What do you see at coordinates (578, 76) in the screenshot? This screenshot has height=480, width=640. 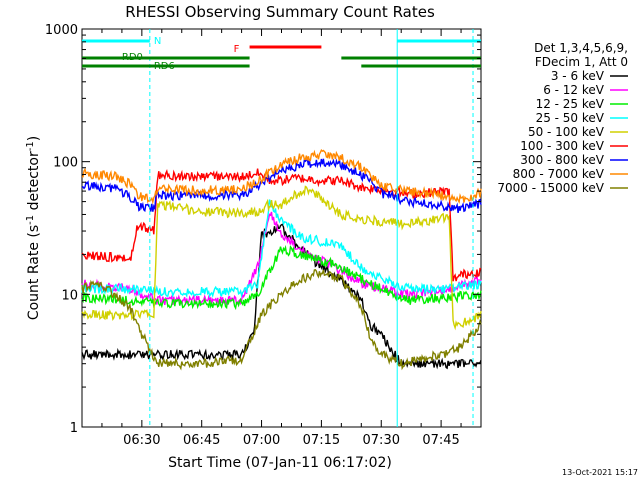 I see `legend-label-1: 3 - 6 keV` at bounding box center [578, 76].